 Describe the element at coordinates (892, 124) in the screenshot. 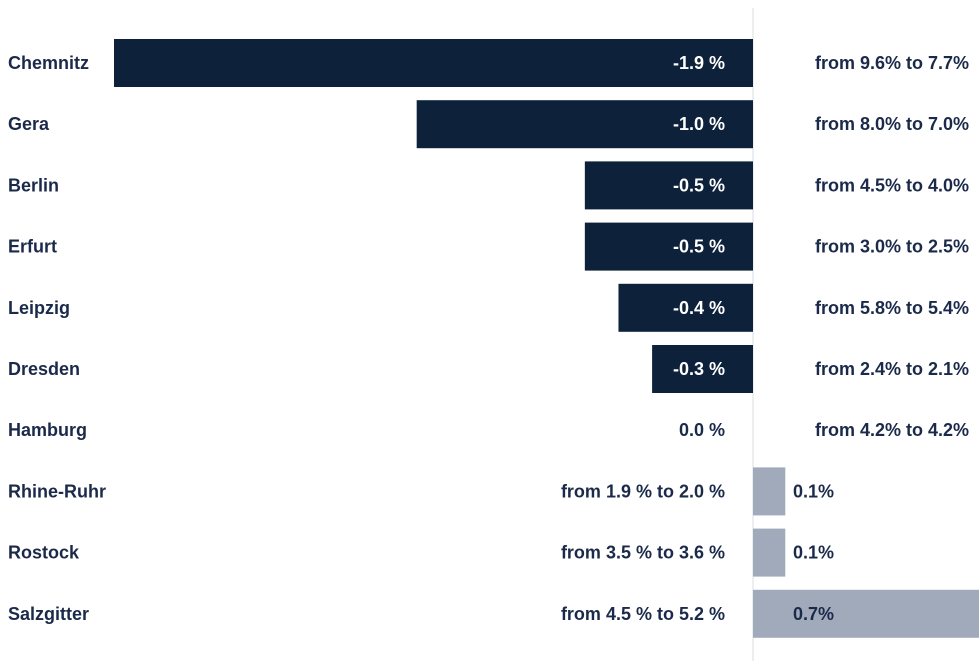

I see `range-label: from 8.0% to 7.0%` at that location.